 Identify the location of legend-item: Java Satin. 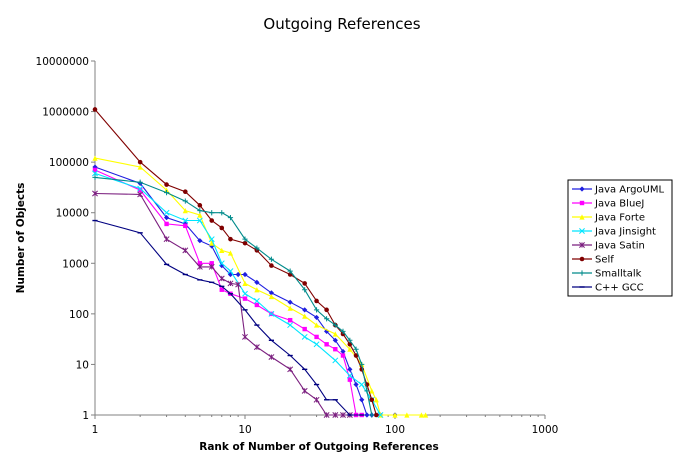
(608, 246).